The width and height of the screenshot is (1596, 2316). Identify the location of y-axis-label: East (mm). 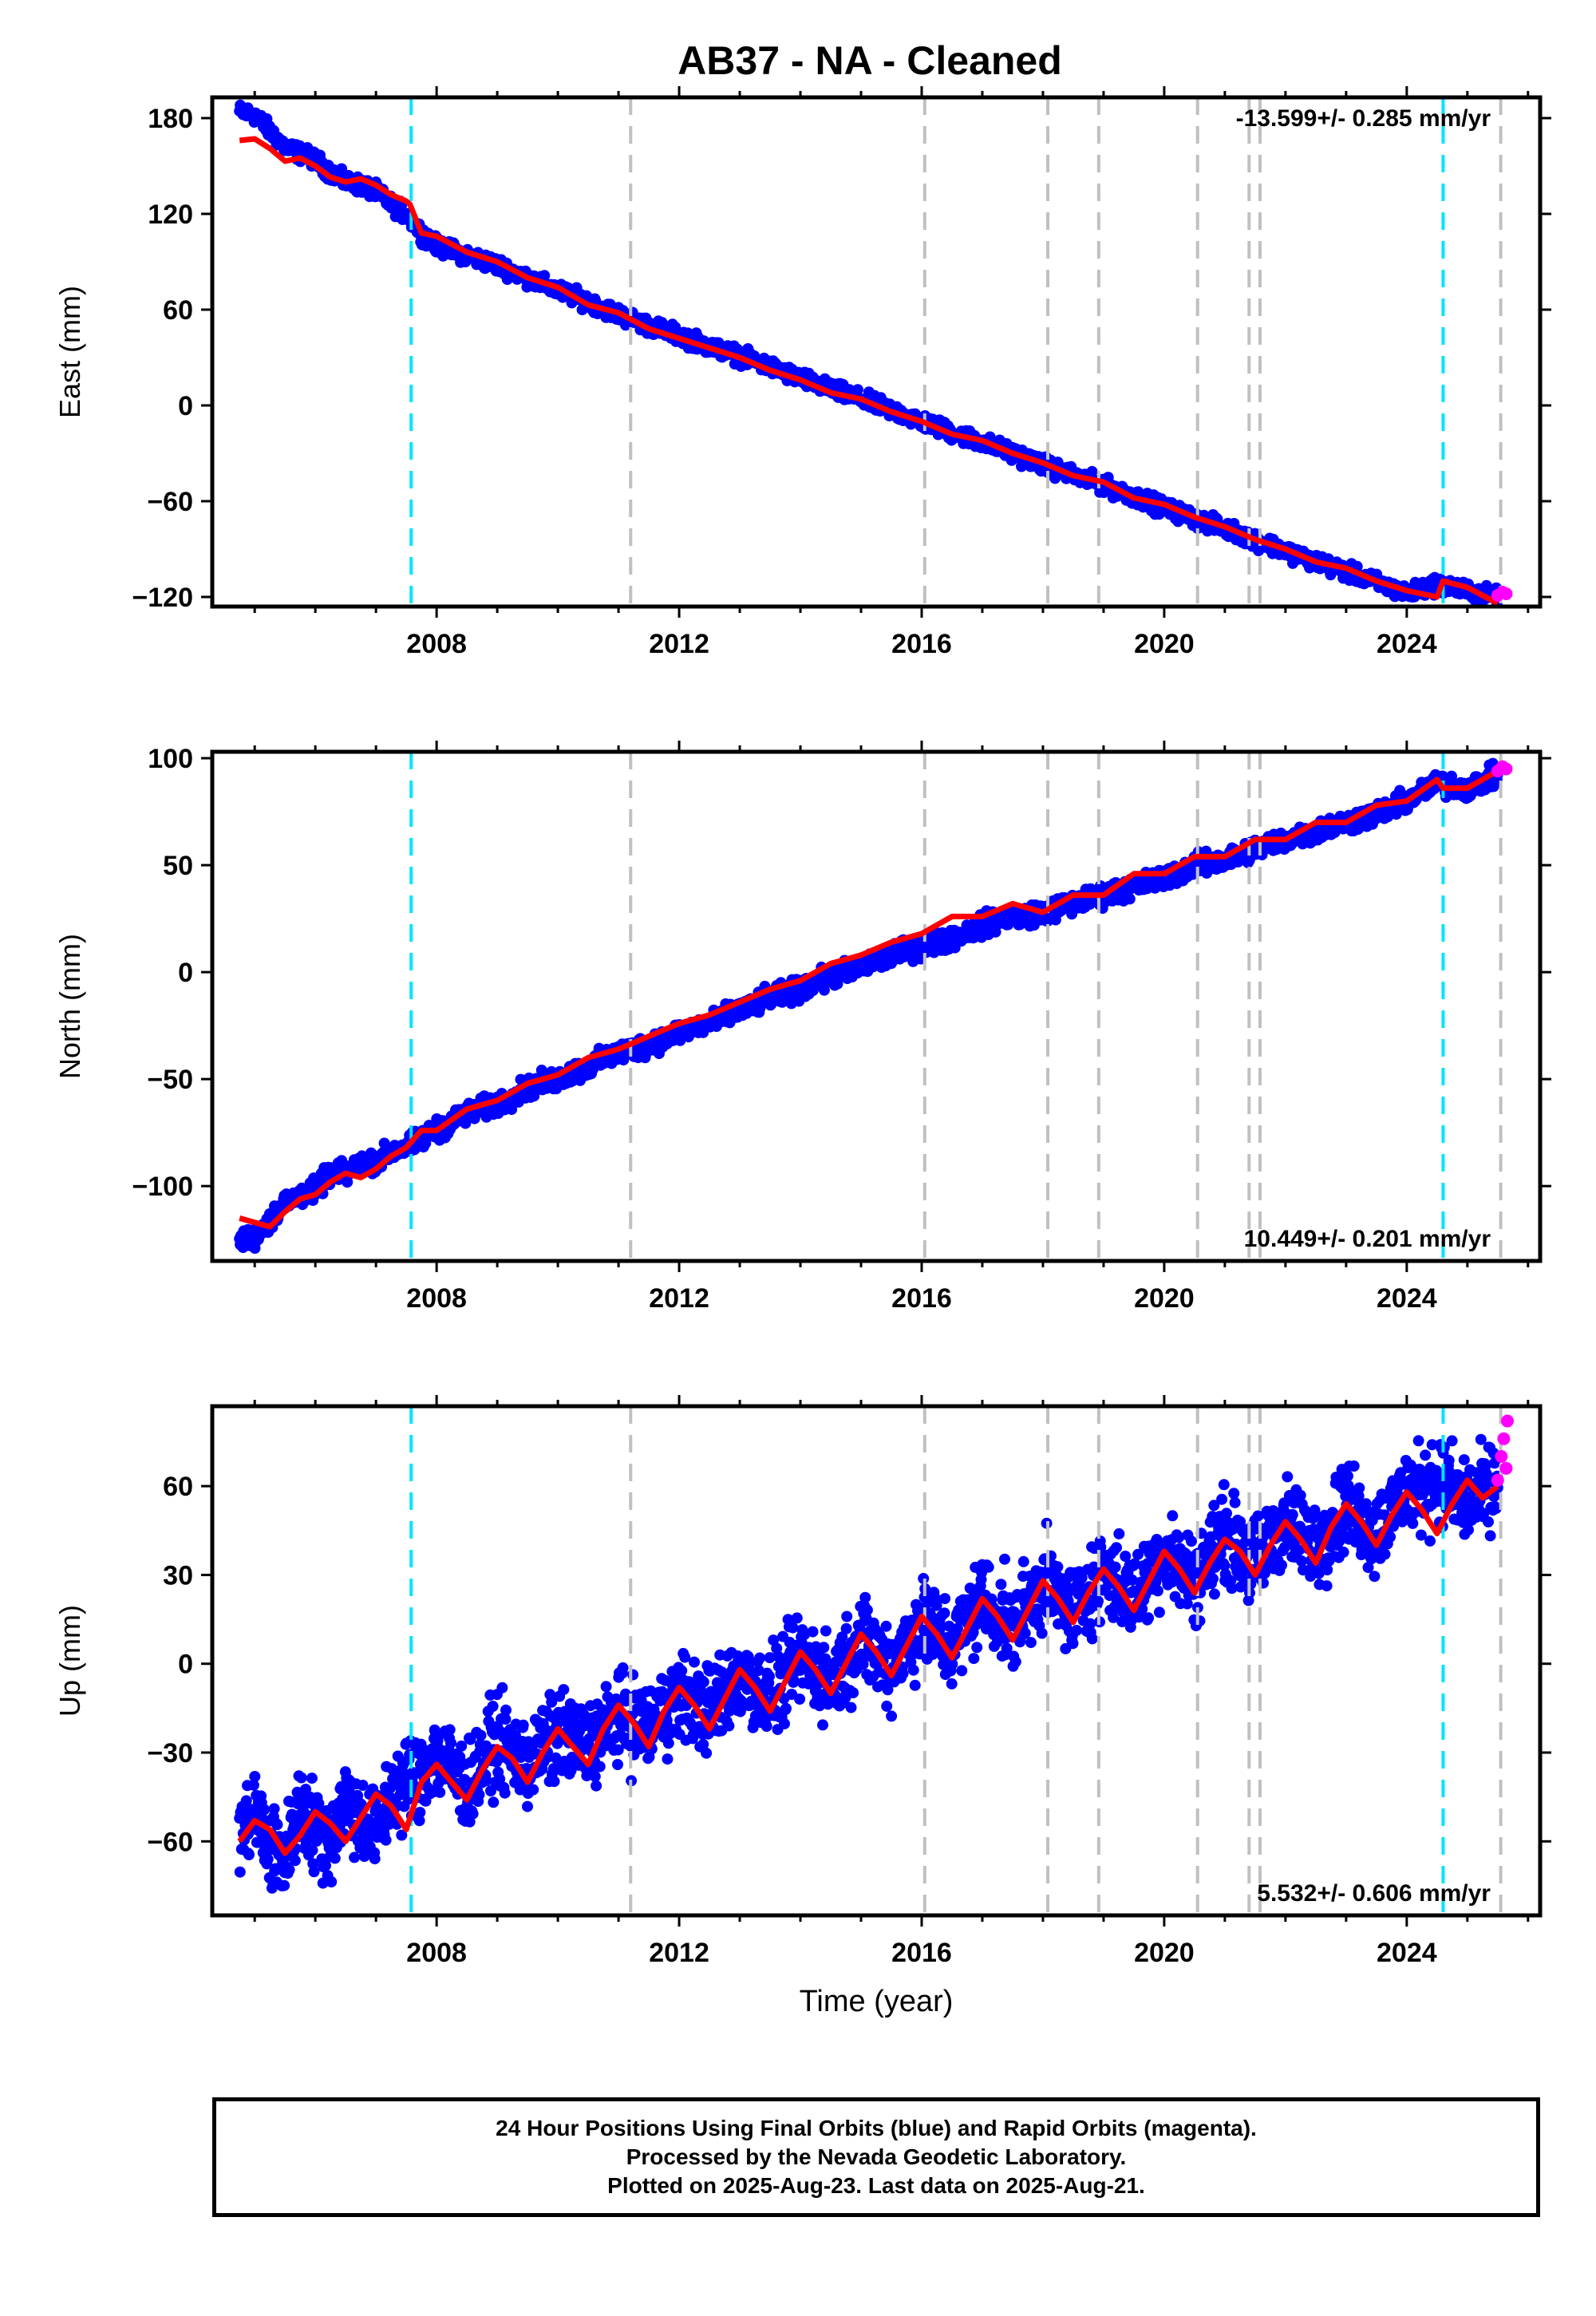
(69, 352).